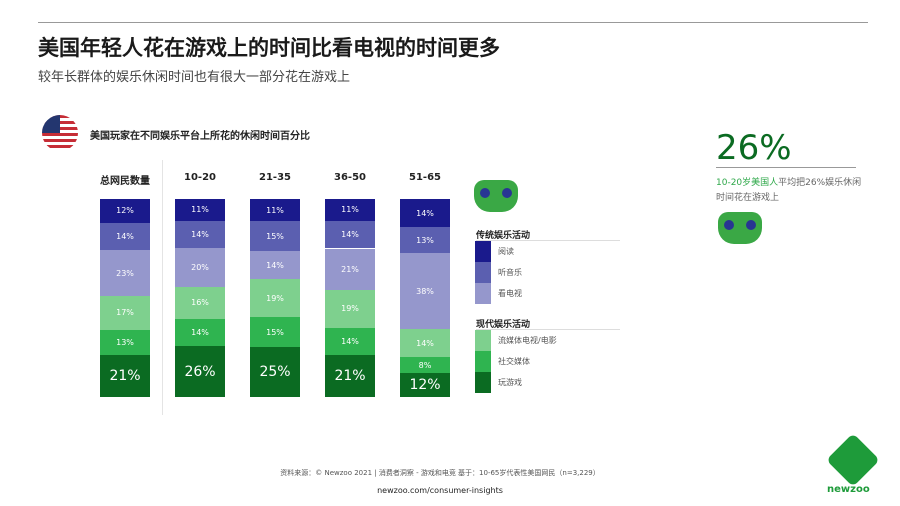 This screenshot has width=900, height=506. What do you see at coordinates (162, 287) in the screenshot?
I see `chart-divider` at bounding box center [162, 287].